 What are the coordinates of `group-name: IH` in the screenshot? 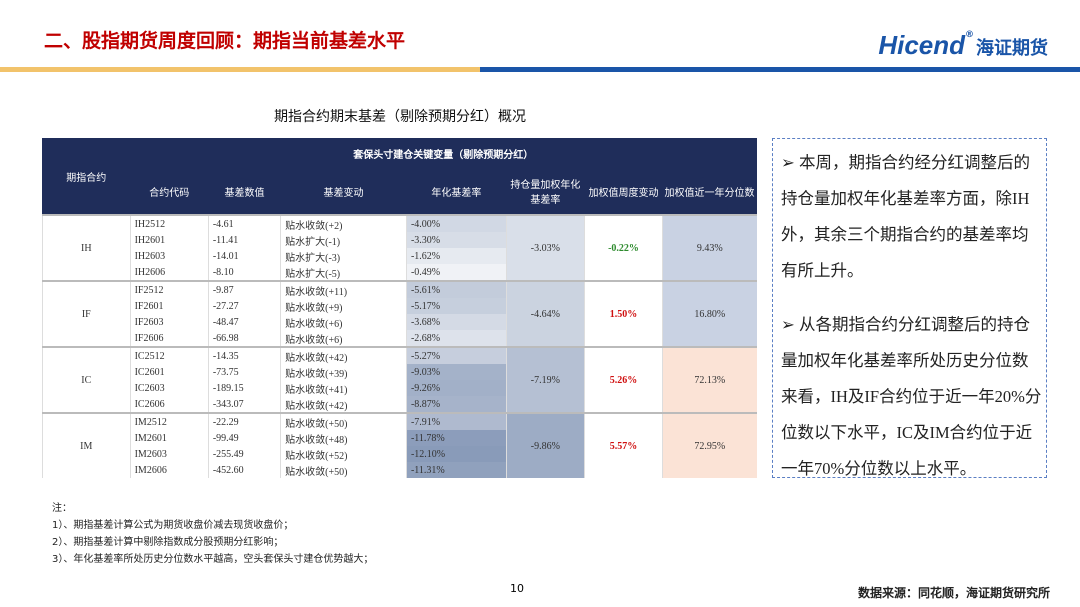 It's located at (86, 247).